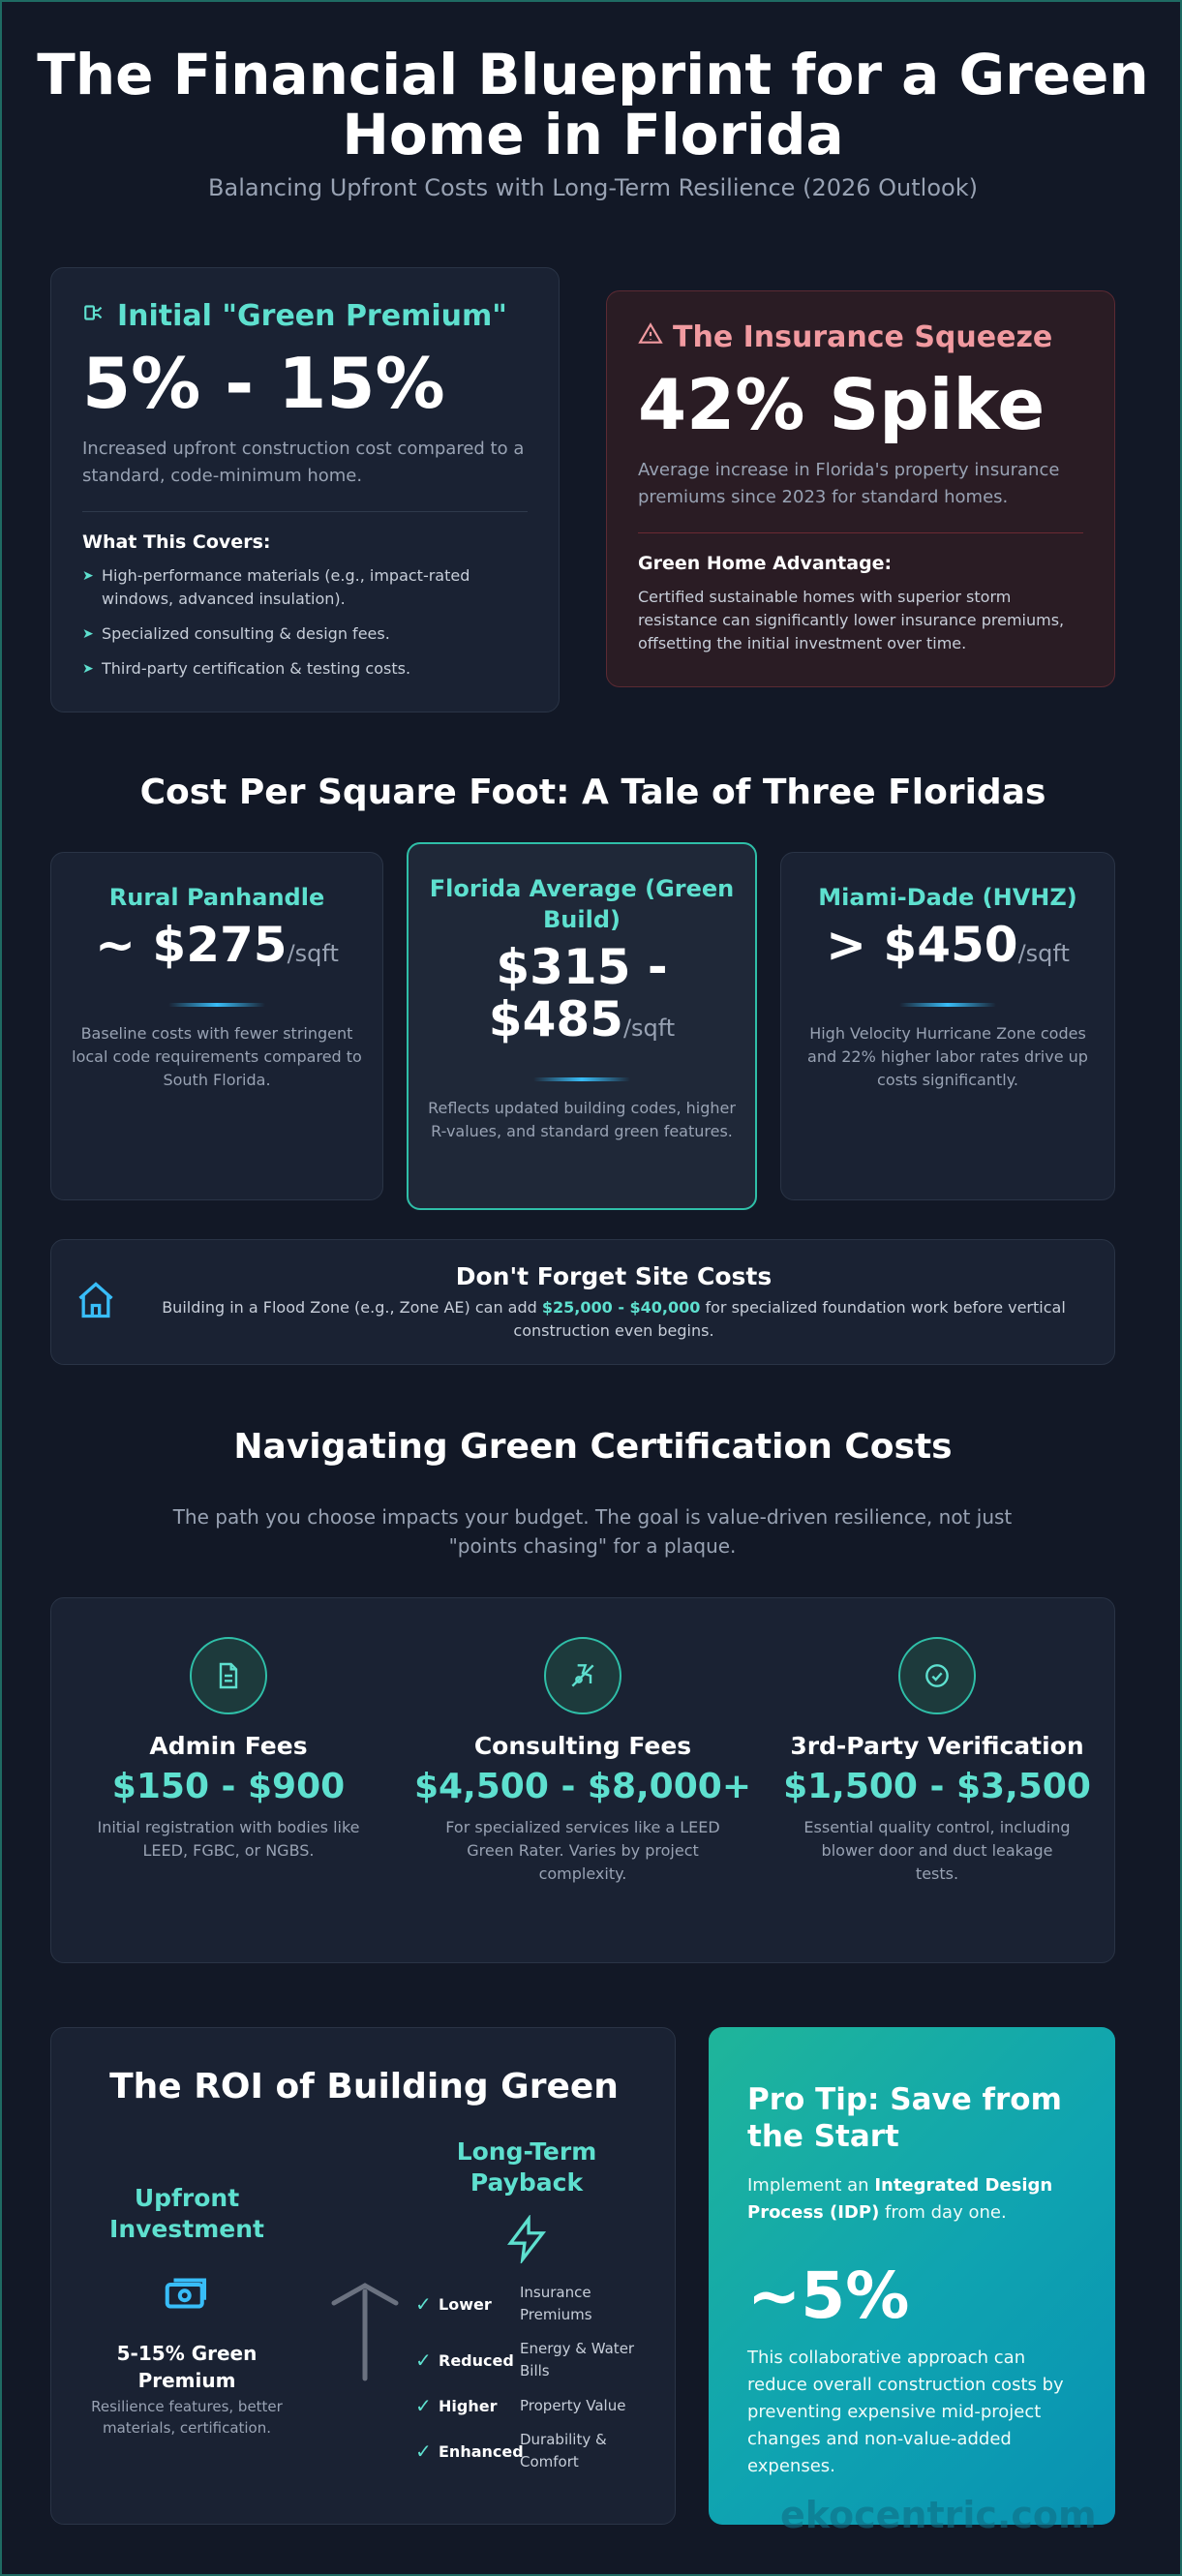 The height and width of the screenshot is (2576, 1182). I want to click on certification-title: Navigating Green Certification Costs, so click(593, 1447).